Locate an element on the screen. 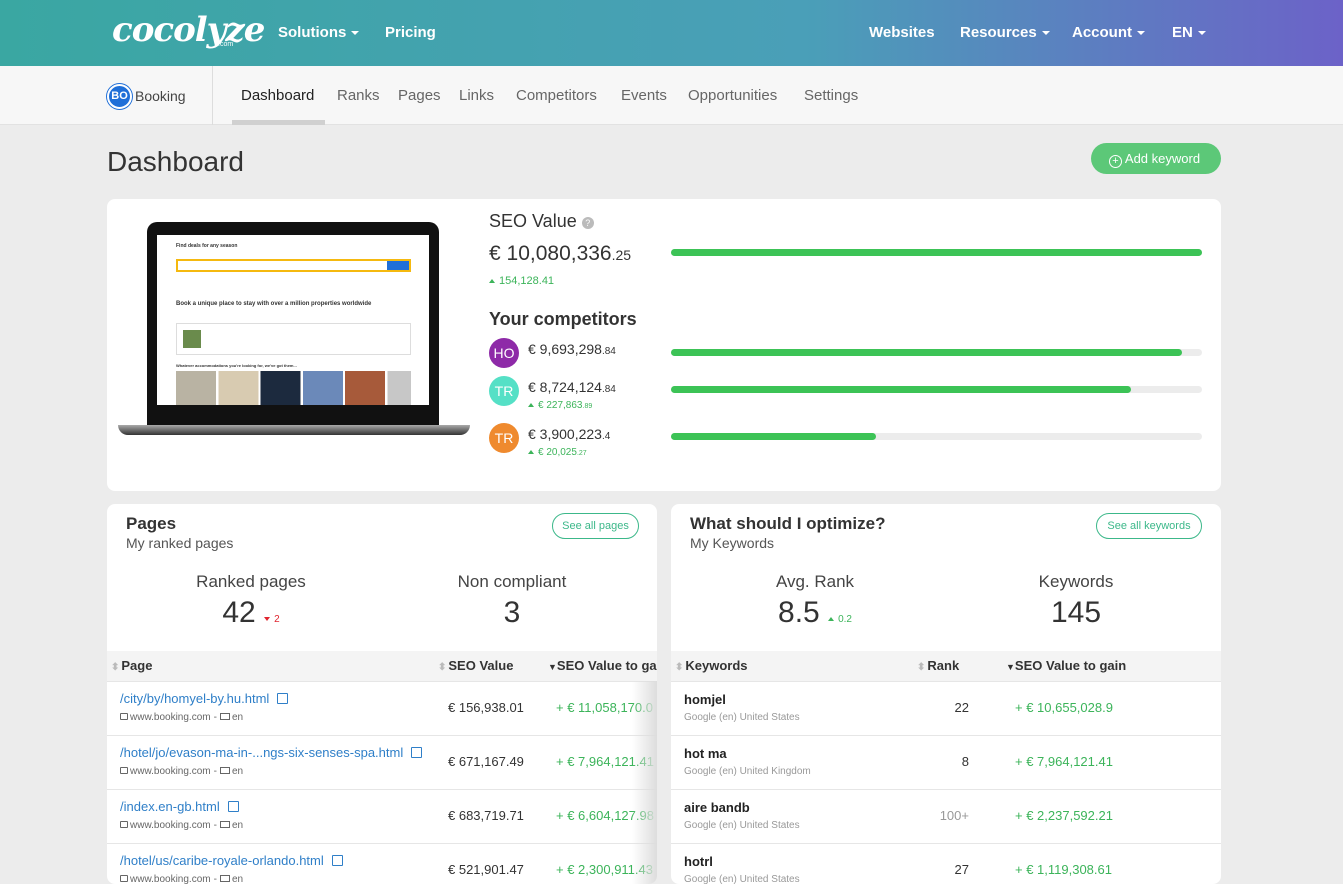 Image resolution: width=1343 pixels, height=884 pixels. seo-gain: + € 10,655,028.9 is located at coordinates (1064, 707).